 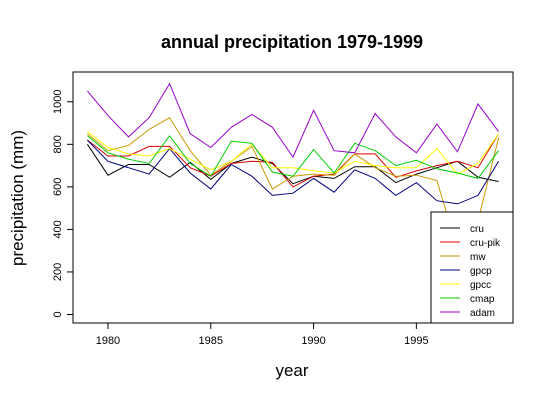 I want to click on legend-label-gpcc: gpcc, so click(x=480, y=285).